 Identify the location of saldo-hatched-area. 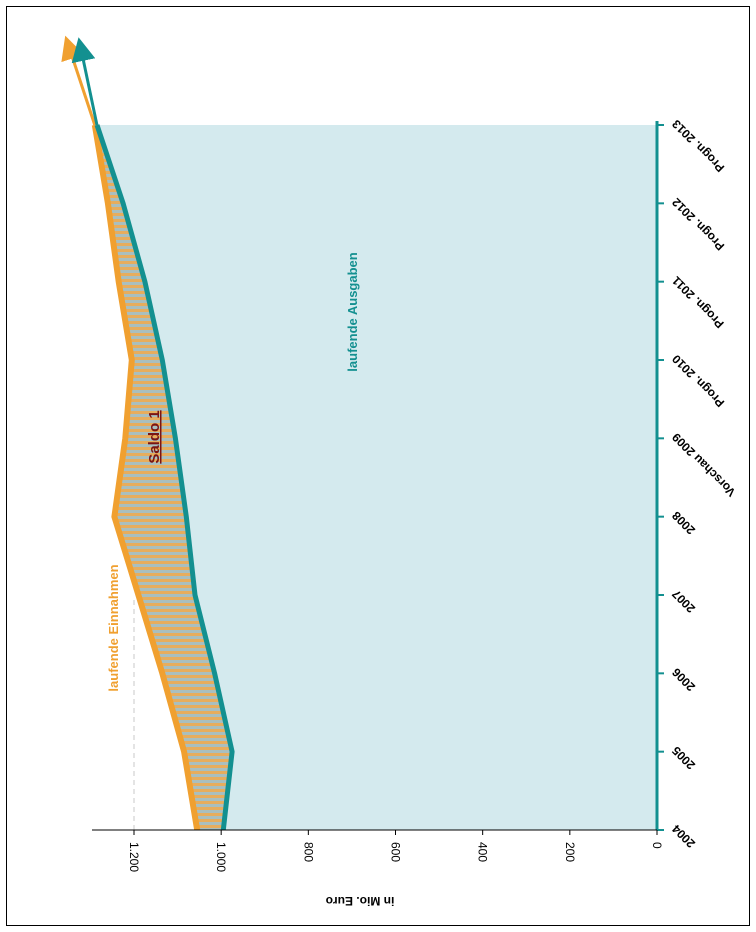
(163, 477).